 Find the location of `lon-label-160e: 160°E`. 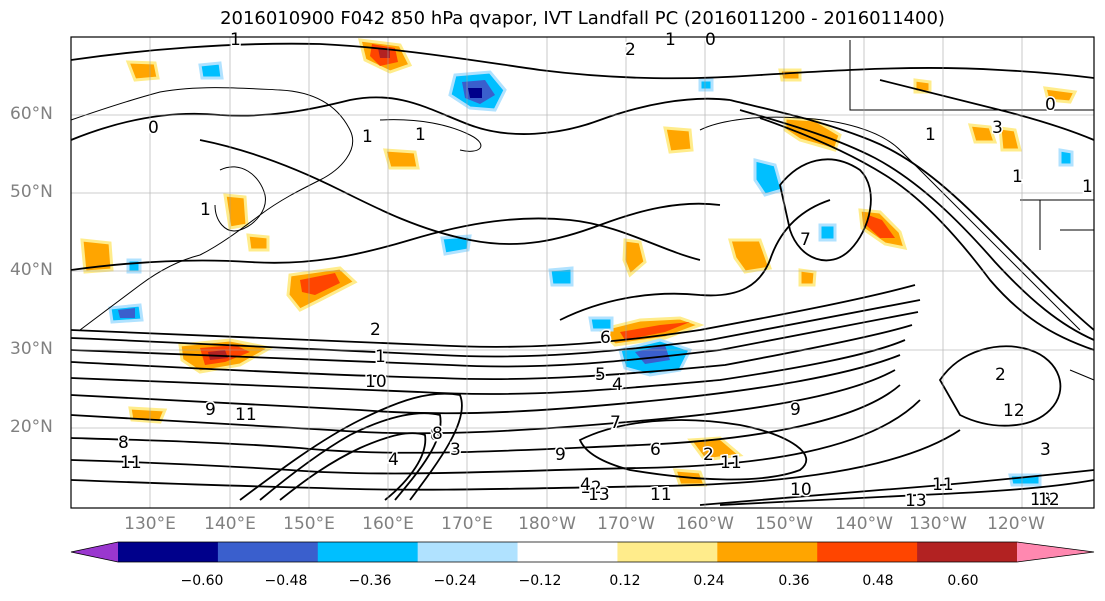

lon-label-160e: 160°E is located at coordinates (388, 524).